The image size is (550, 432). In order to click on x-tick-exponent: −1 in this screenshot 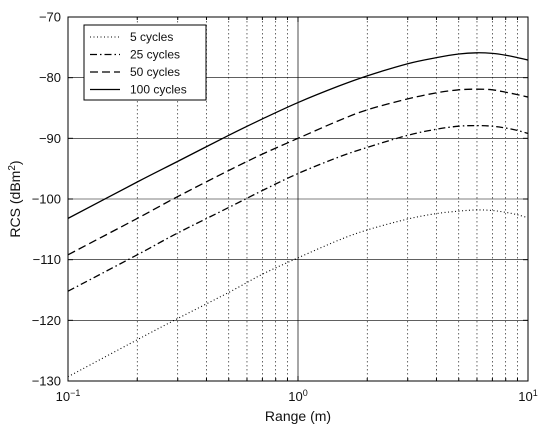, I will do `click(75, 393)`.